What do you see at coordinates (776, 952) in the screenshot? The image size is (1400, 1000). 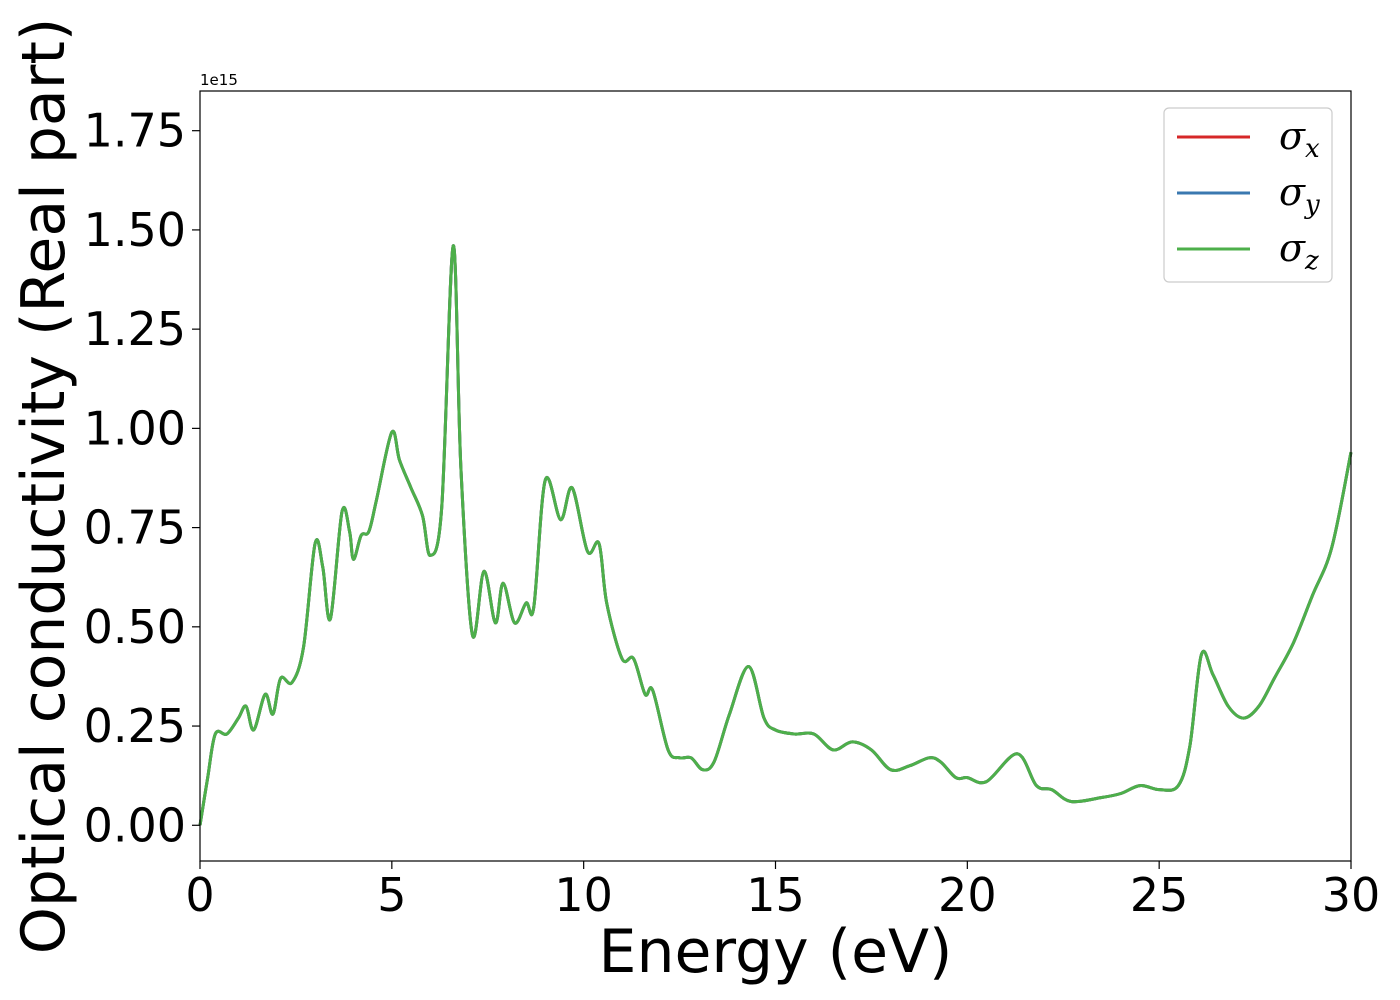 I see `x-axis-label: Energy (eV)` at bounding box center [776, 952].